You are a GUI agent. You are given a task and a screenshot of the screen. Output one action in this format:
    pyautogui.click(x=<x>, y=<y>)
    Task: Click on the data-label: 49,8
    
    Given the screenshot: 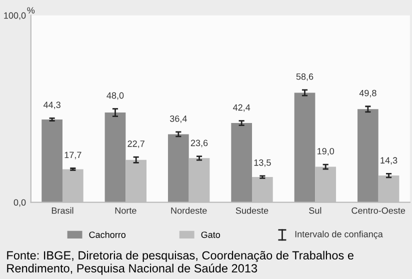 What is the action you would take?
    pyautogui.click(x=367, y=94)
    